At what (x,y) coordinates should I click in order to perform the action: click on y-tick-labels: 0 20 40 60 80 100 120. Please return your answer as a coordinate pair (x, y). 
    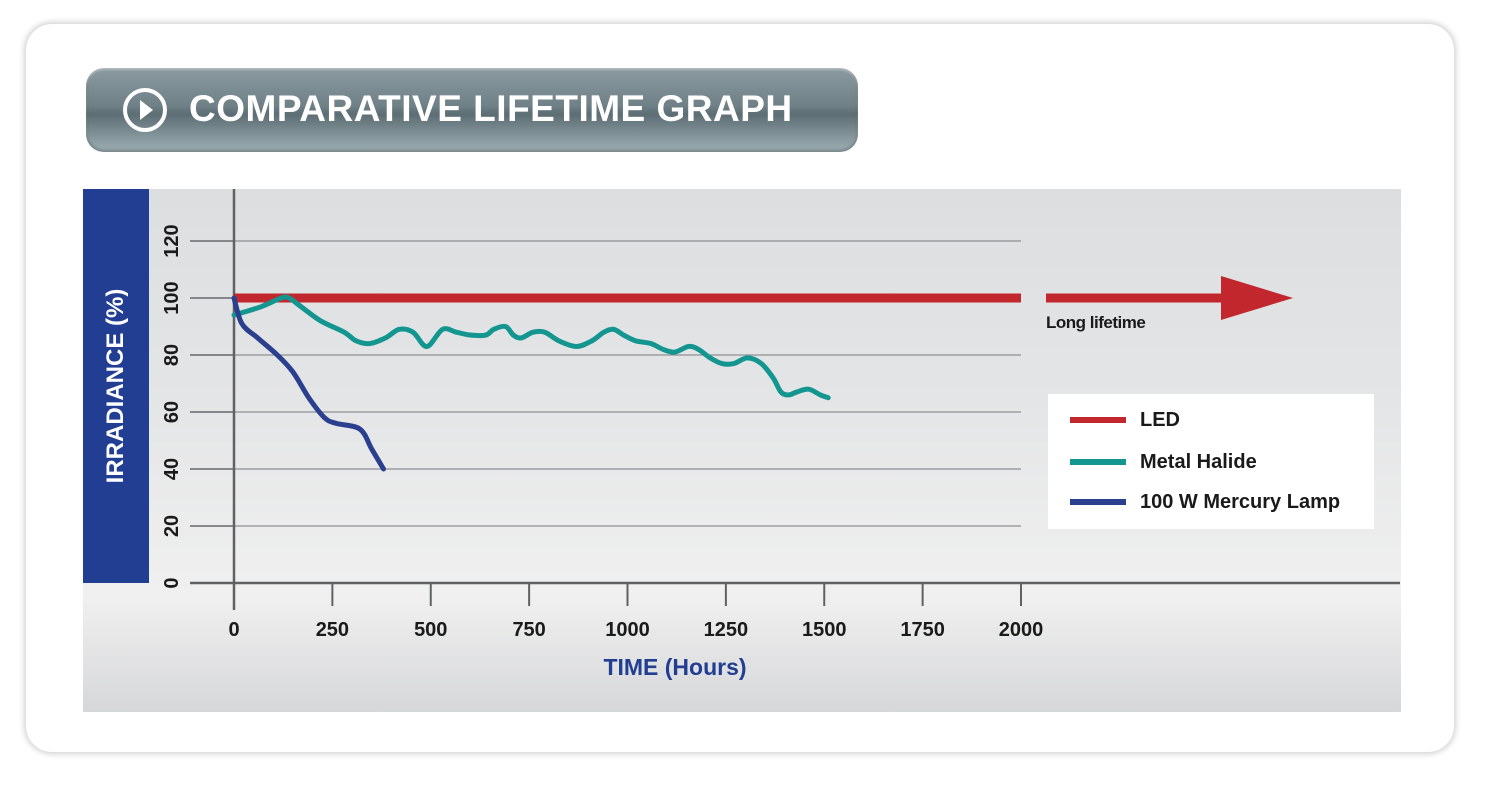
    Looking at the image, I should click on (172, 406).